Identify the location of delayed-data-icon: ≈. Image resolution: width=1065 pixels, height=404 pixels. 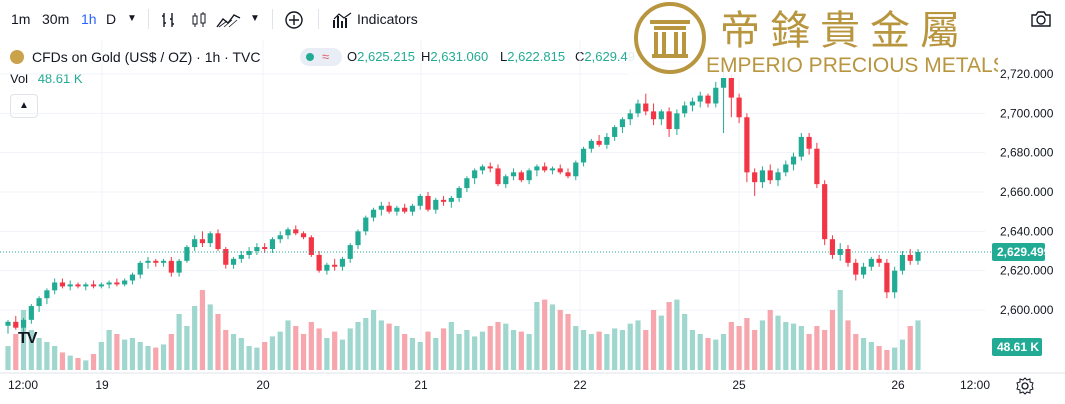
(326, 56).